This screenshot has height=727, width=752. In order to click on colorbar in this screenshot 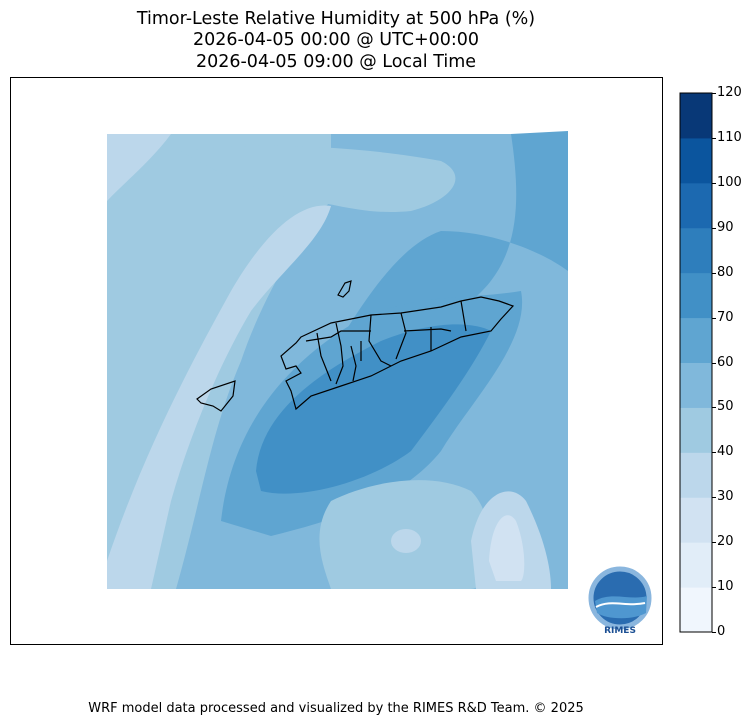, I will do `click(696, 362)`.